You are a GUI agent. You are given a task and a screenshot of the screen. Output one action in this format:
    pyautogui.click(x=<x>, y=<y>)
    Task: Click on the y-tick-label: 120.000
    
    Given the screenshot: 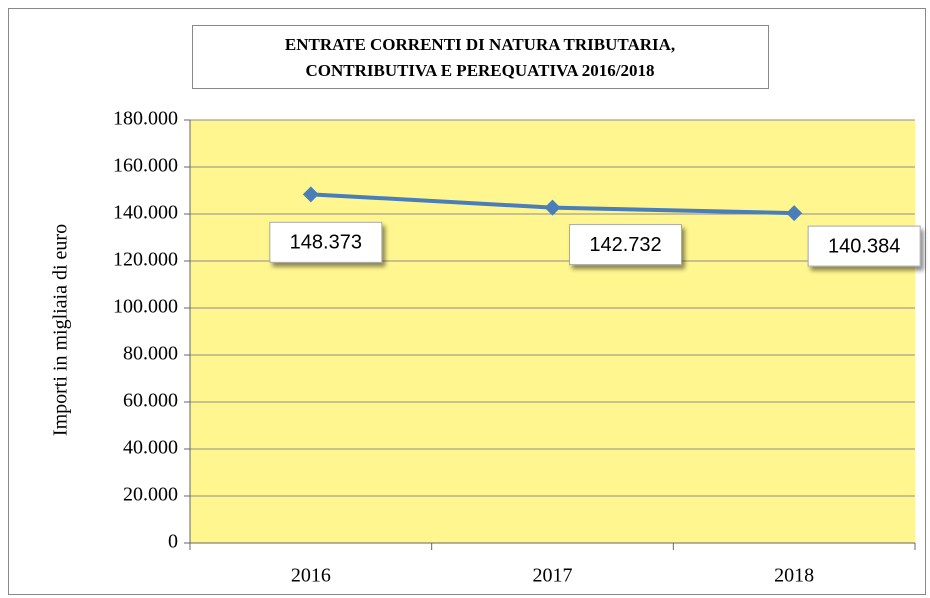 What is the action you would take?
    pyautogui.click(x=145, y=260)
    